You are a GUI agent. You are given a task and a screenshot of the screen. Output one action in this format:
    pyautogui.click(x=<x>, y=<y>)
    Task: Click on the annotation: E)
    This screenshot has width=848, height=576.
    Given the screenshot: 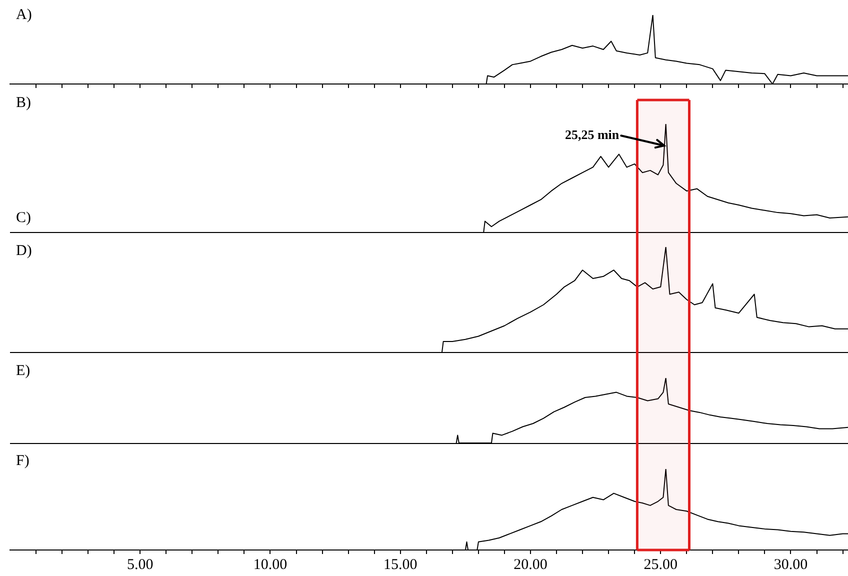 What is the action you would take?
    pyautogui.click(x=23, y=370)
    